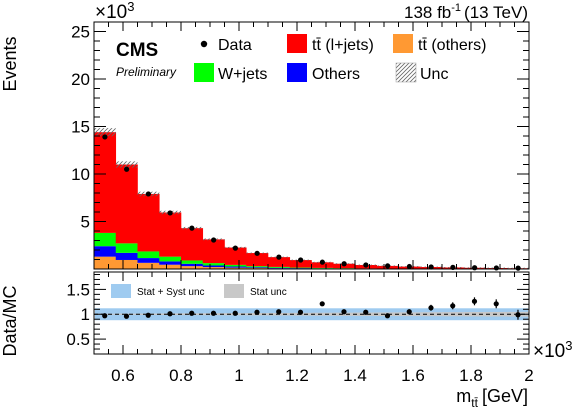 This screenshot has width=580, height=411. Describe the element at coordinates (355, 375) in the screenshot. I see `x-tick-label: 1.4` at that location.